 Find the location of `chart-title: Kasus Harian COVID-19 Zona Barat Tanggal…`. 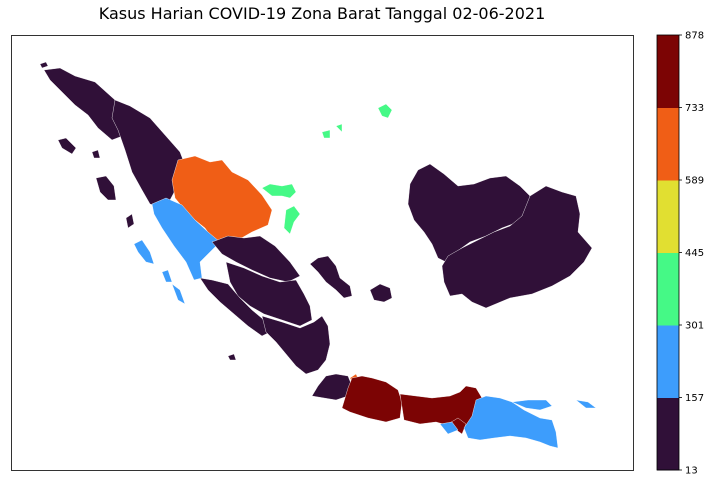

chart-title: Kasus Harian COVID-19 Zona Barat Tanggal… is located at coordinates (322, 13).